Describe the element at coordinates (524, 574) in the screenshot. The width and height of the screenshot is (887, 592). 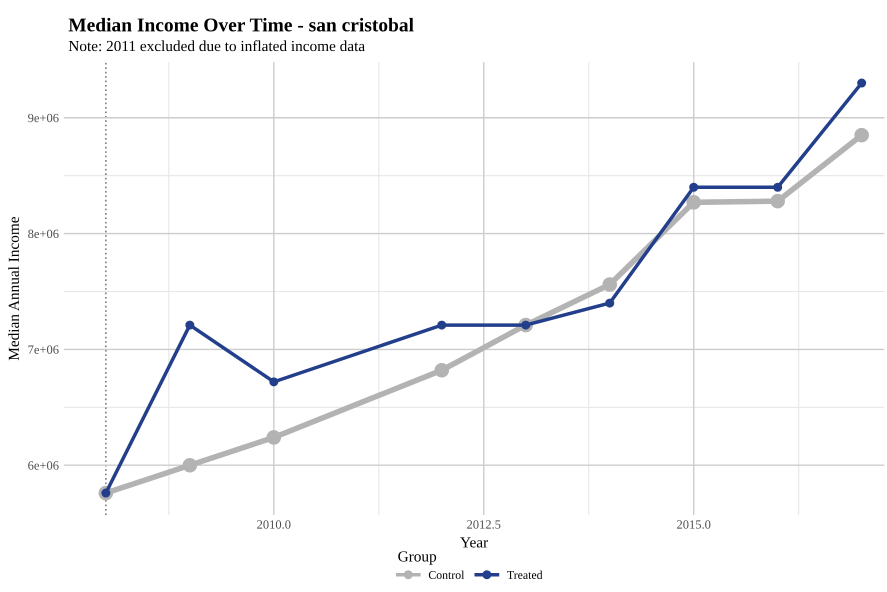
I see `legend-label: Treated` at that location.